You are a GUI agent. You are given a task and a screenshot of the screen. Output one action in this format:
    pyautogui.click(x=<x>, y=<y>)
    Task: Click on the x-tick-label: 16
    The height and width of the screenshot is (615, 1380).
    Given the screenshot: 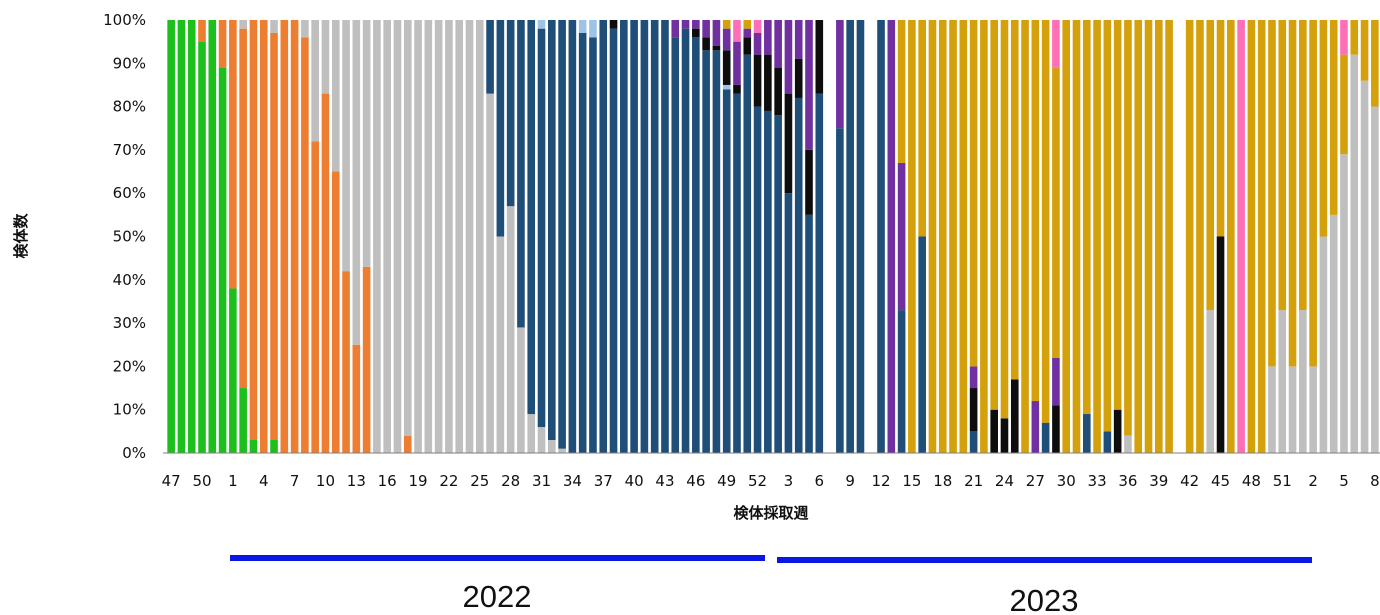 What is the action you would take?
    pyautogui.click(x=387, y=481)
    